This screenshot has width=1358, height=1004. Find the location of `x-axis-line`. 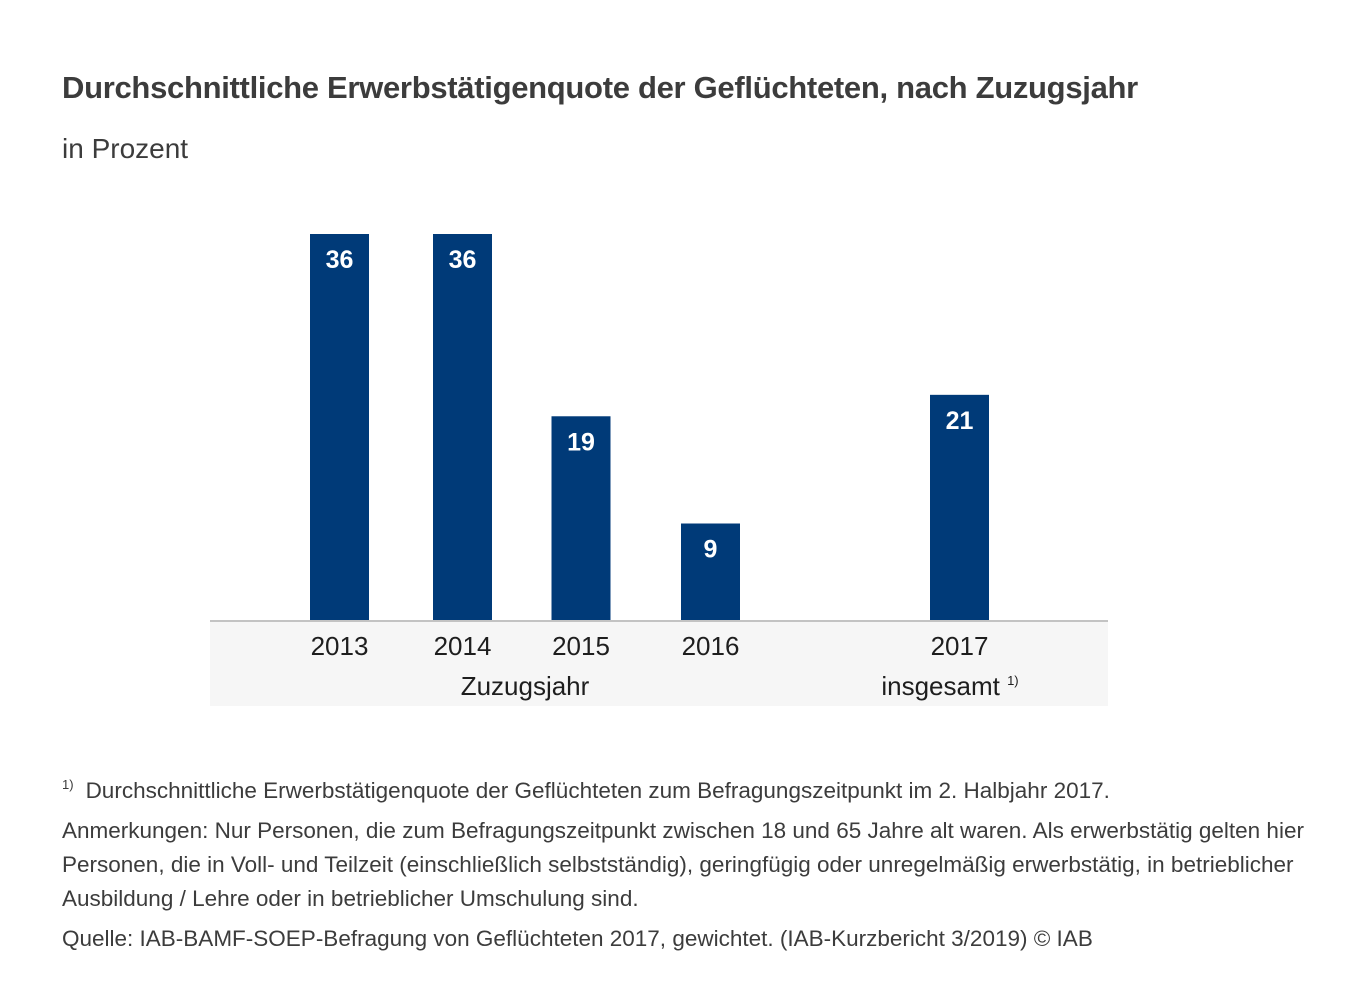

x-axis-line is located at coordinates (659, 621).